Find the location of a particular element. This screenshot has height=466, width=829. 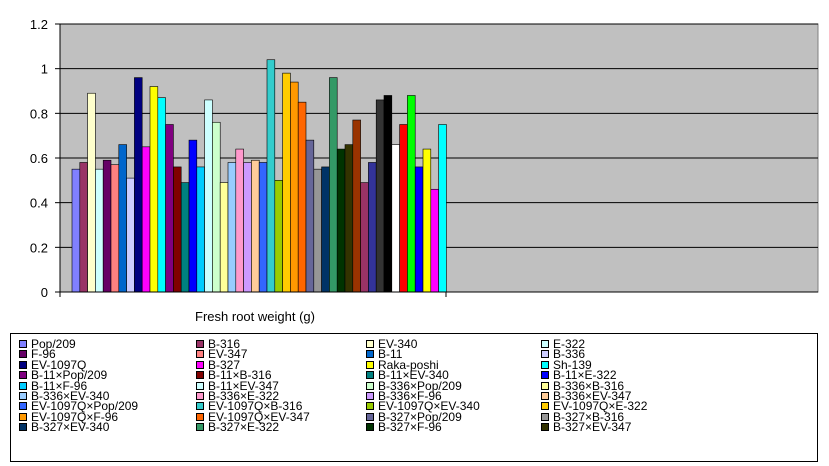

legend-item: B-327 is located at coordinates (218, 365).